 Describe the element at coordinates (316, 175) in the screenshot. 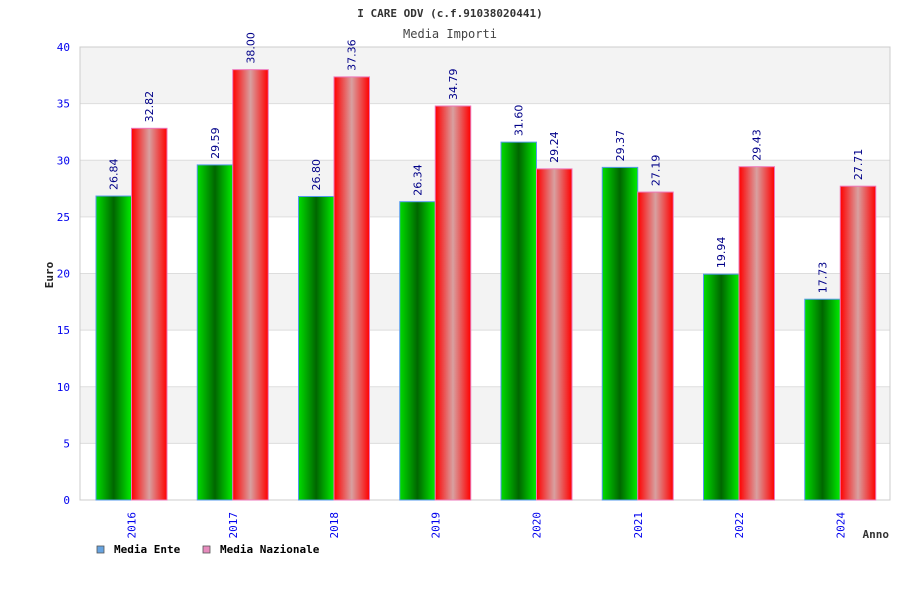

I see `data-label: 26.80` at that location.